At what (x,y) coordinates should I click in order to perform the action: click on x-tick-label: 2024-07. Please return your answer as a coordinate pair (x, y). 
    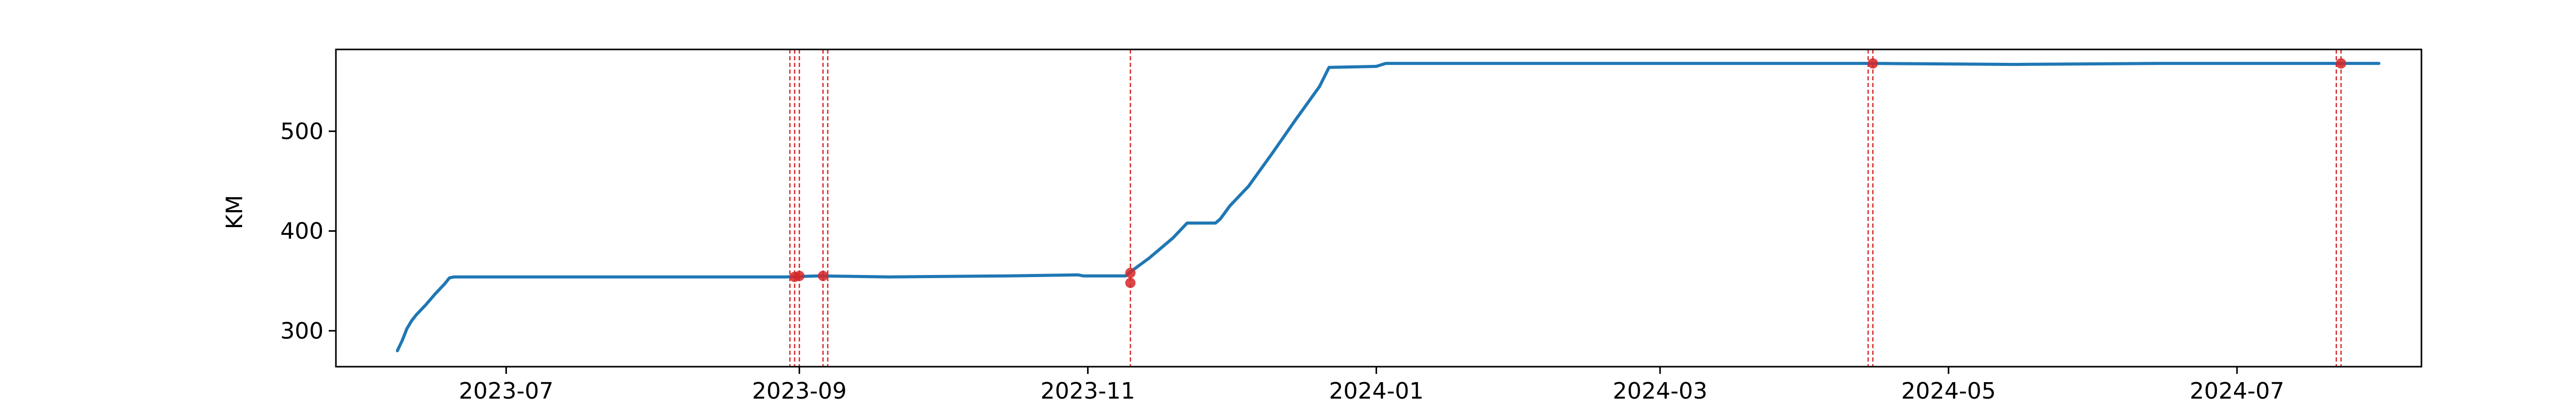
    Looking at the image, I should click on (2237, 391).